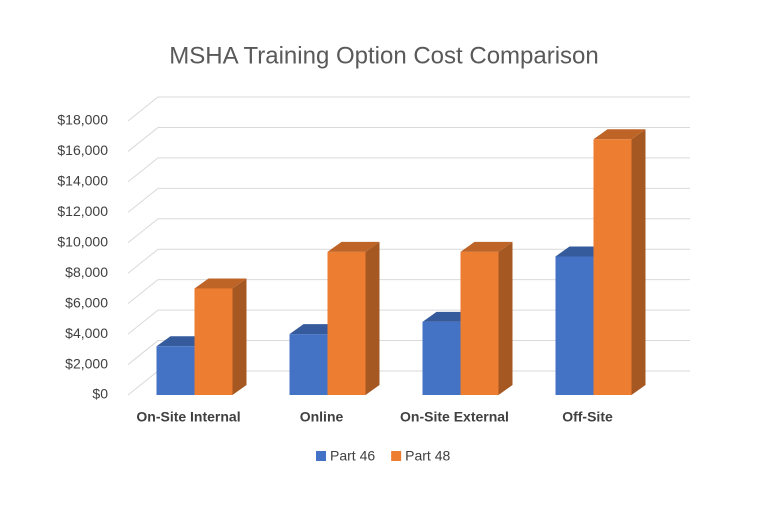 The height and width of the screenshot is (512, 768). What do you see at coordinates (82, 211) in the screenshot?
I see `y-tick-label: $12,000` at bounding box center [82, 211].